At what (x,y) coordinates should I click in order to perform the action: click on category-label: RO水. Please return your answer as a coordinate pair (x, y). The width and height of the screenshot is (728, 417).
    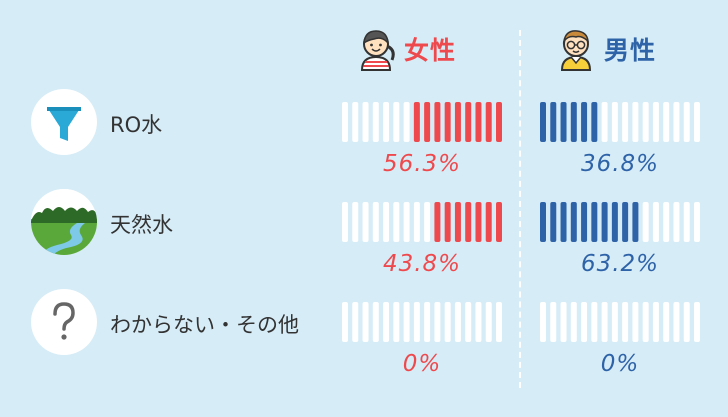
    Looking at the image, I should click on (136, 125).